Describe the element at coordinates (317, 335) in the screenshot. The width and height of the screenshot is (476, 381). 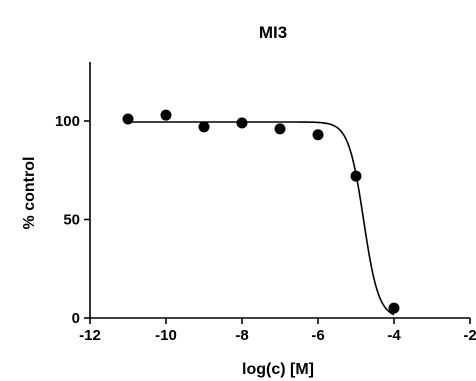
I see `x-tick-label: -6` at that location.